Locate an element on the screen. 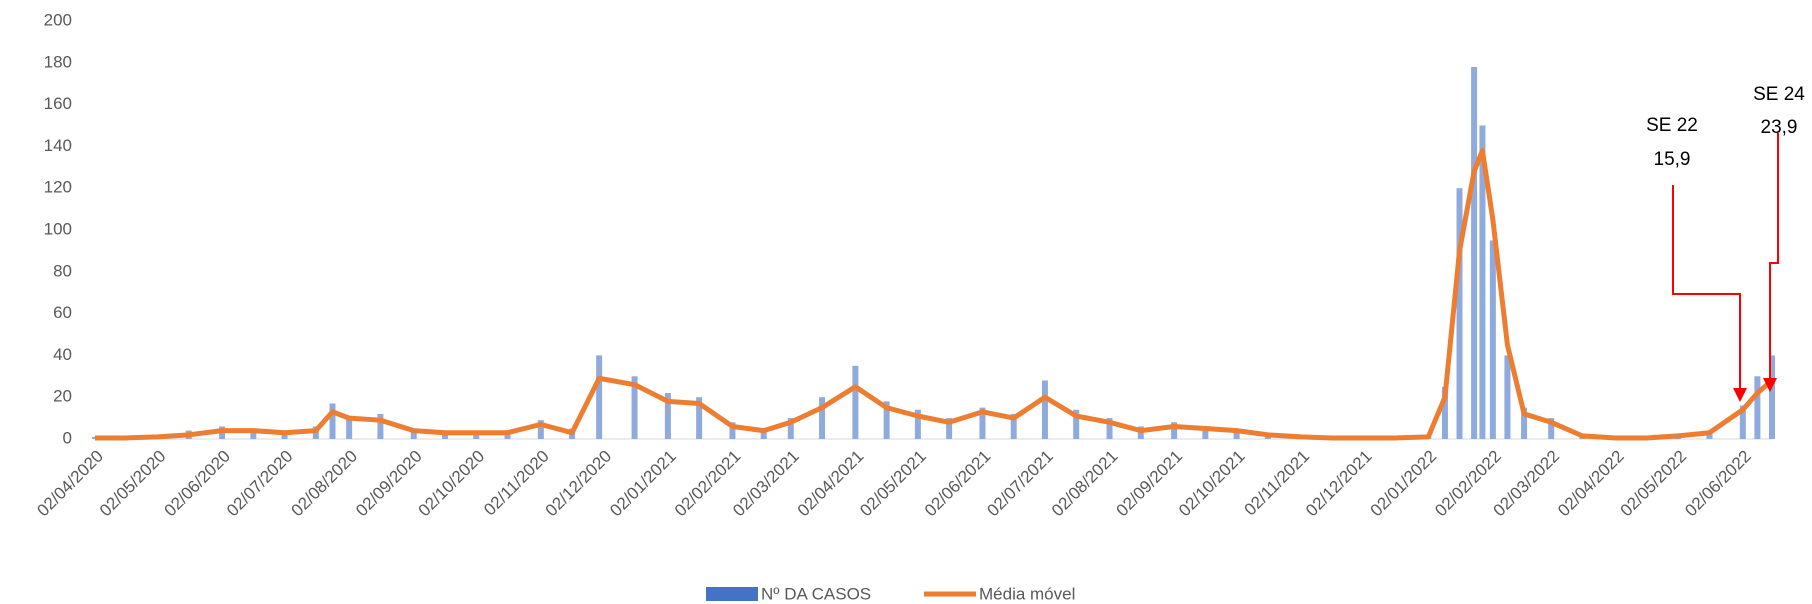  annotation-label: SE 22 is located at coordinates (1672, 125).